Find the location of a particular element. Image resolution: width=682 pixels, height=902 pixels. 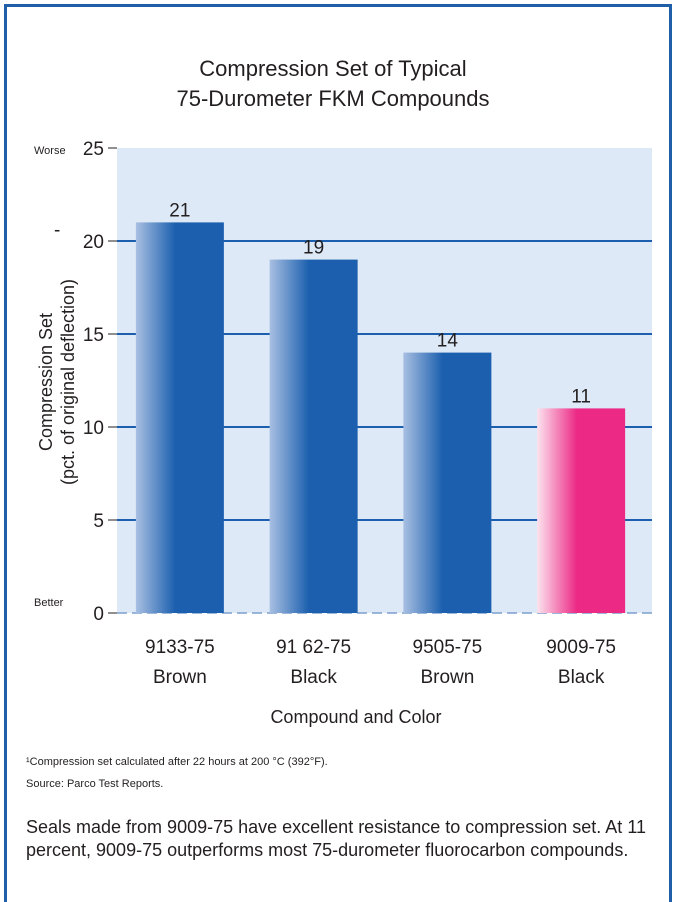

data-label: 14 is located at coordinates (448, 341).